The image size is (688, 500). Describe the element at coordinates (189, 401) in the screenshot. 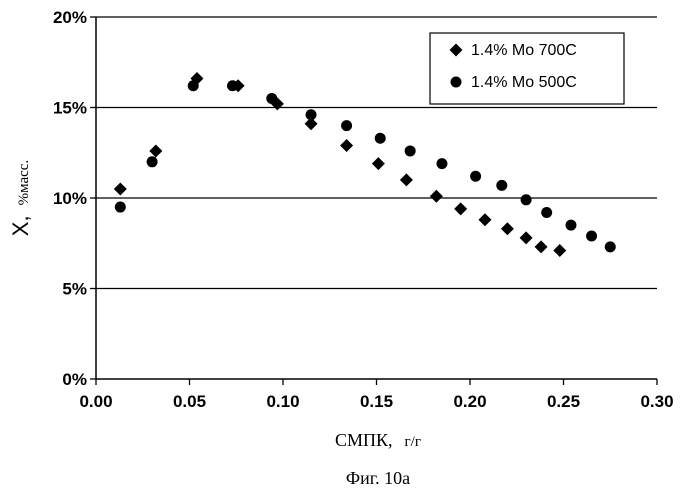

I see `x-tick-label: 0.05` at that location.